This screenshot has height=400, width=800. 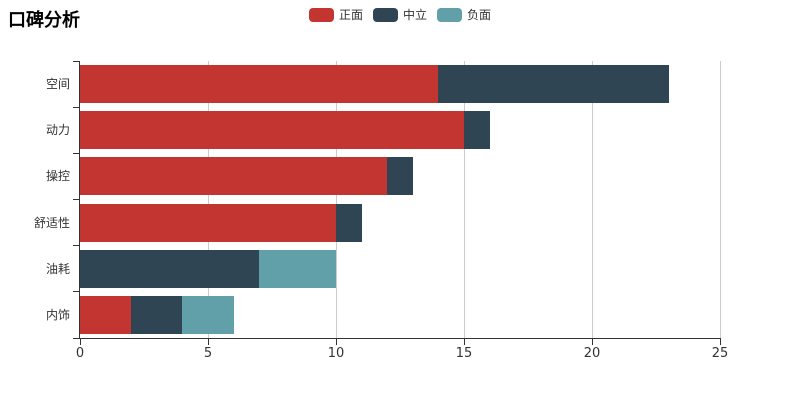 What do you see at coordinates (106, 314) in the screenshot?
I see `bar-segment-内饰-正面` at bounding box center [106, 314].